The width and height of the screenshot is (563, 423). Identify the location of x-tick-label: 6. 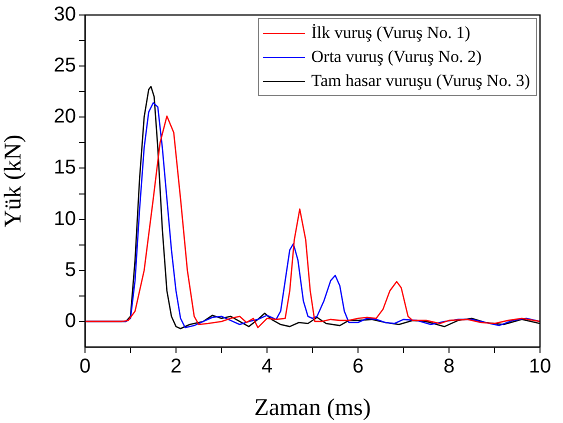
(358, 367).